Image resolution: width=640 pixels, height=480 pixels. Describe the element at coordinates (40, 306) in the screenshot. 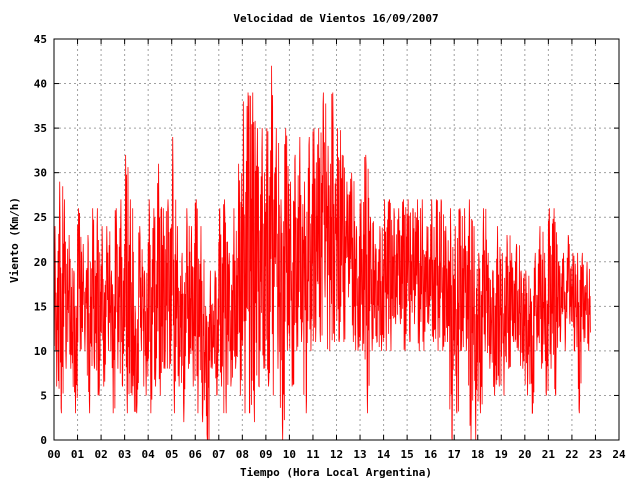

I see `y-tick-label: 15` at that location.